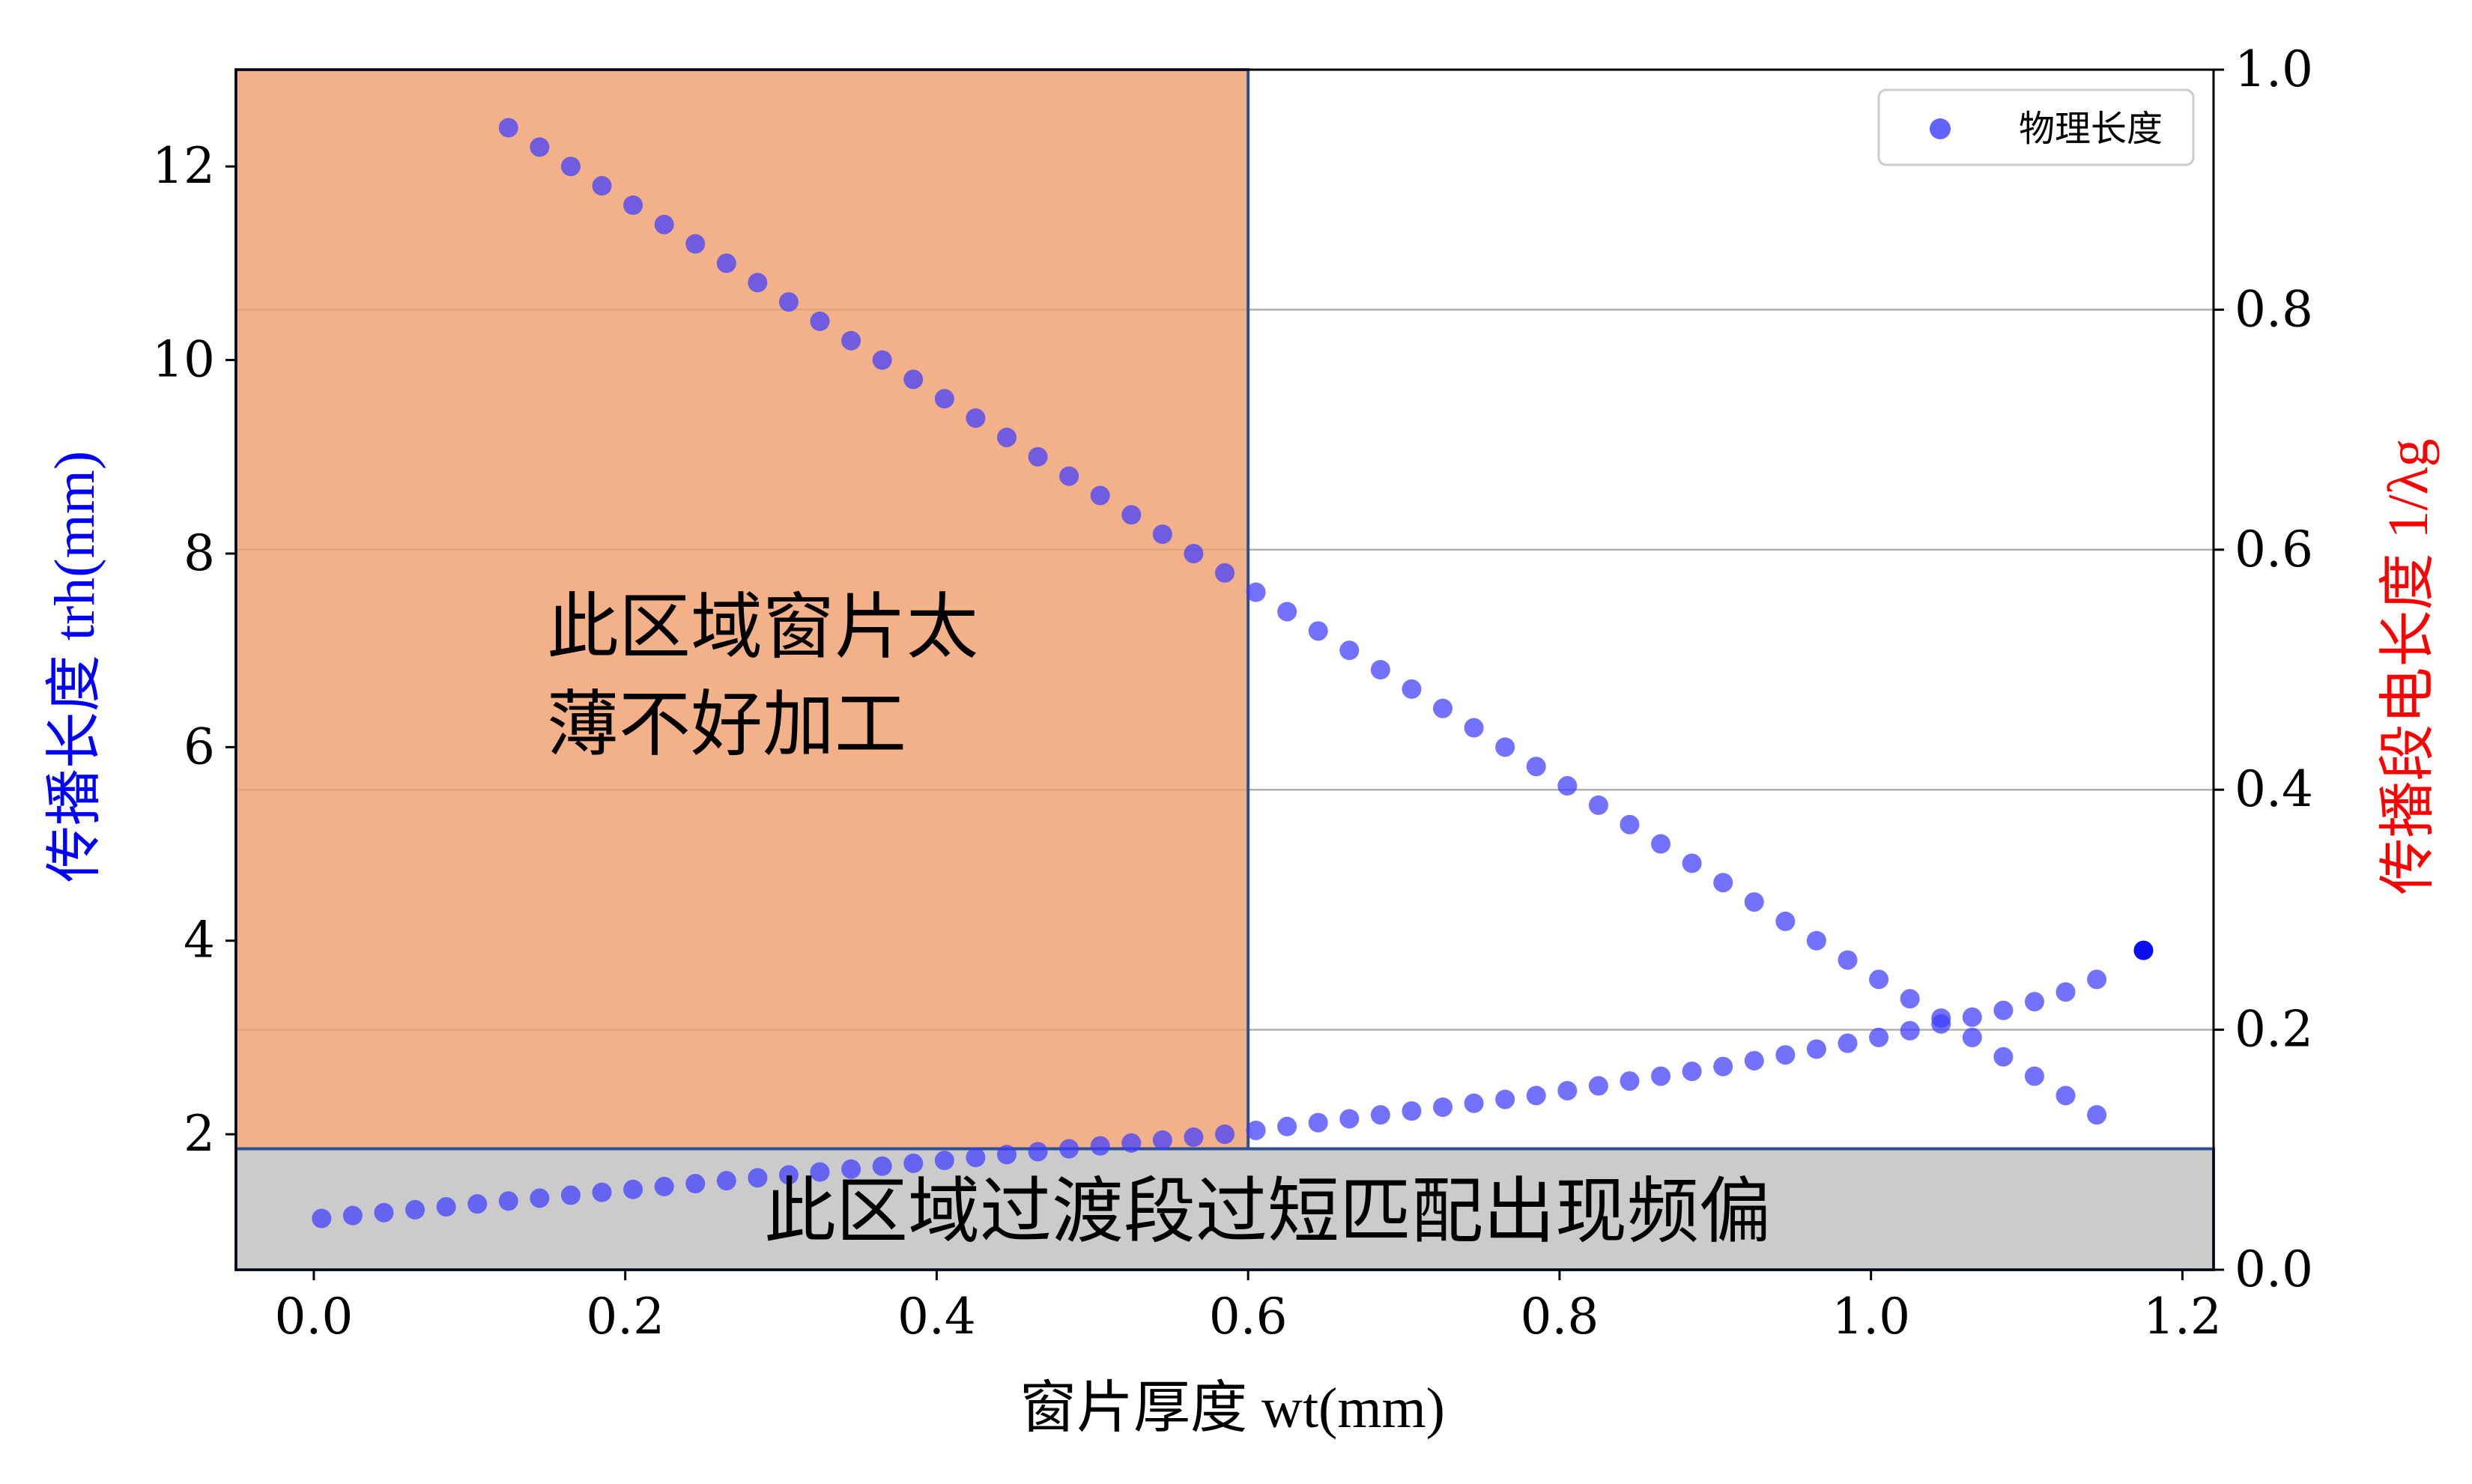 This screenshot has height=1484, width=2472. I want to click on left-axis-label: 传播长度 trh(mm), so click(74, 667).